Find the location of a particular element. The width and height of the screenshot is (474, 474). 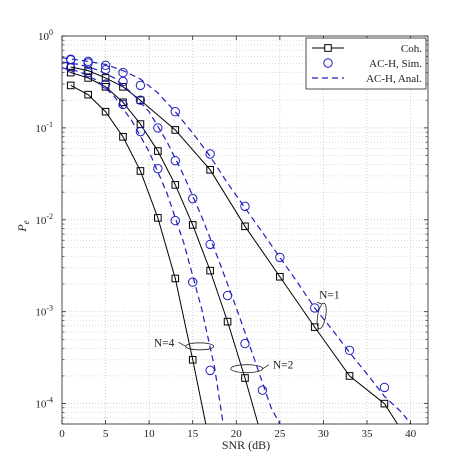

annotation-label: N=1 is located at coordinates (329, 295).